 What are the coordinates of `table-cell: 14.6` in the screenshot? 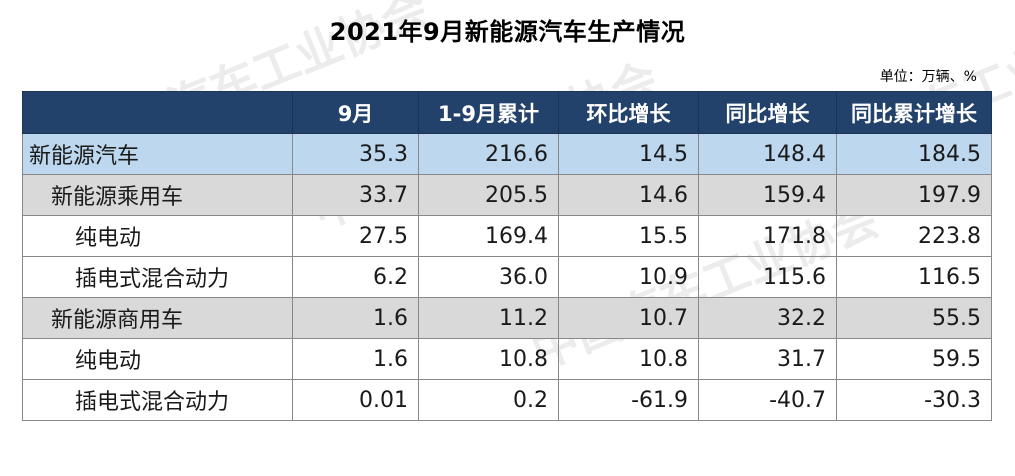 It's located at (628, 195).